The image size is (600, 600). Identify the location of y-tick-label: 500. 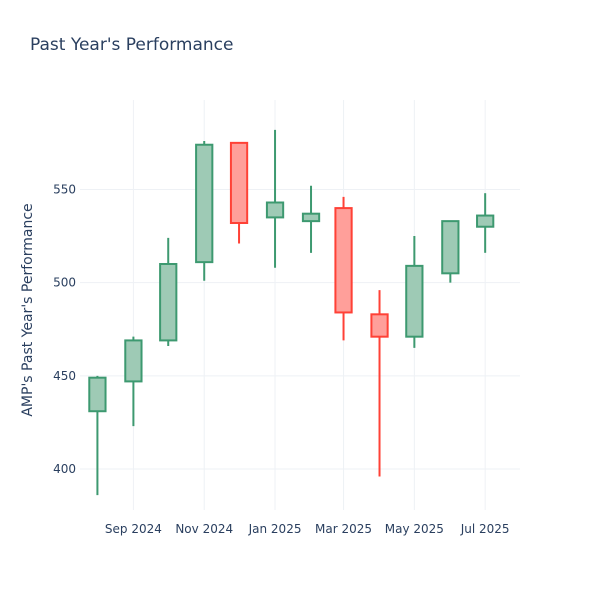
(64, 283).